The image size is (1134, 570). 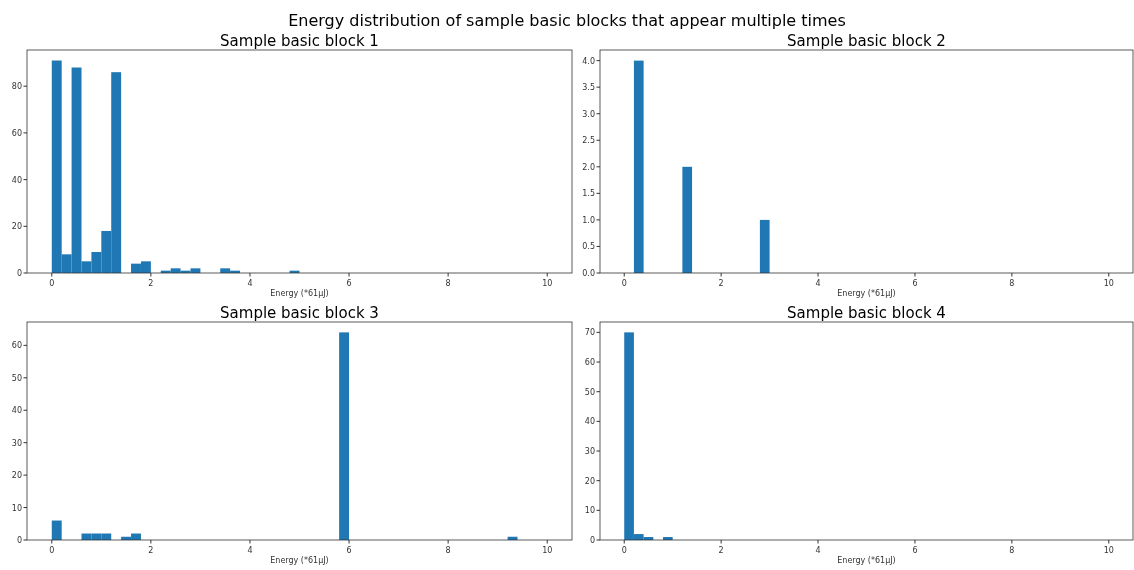 What do you see at coordinates (588, 88) in the screenshot?
I see `y-tick-label: 3.5` at bounding box center [588, 88].